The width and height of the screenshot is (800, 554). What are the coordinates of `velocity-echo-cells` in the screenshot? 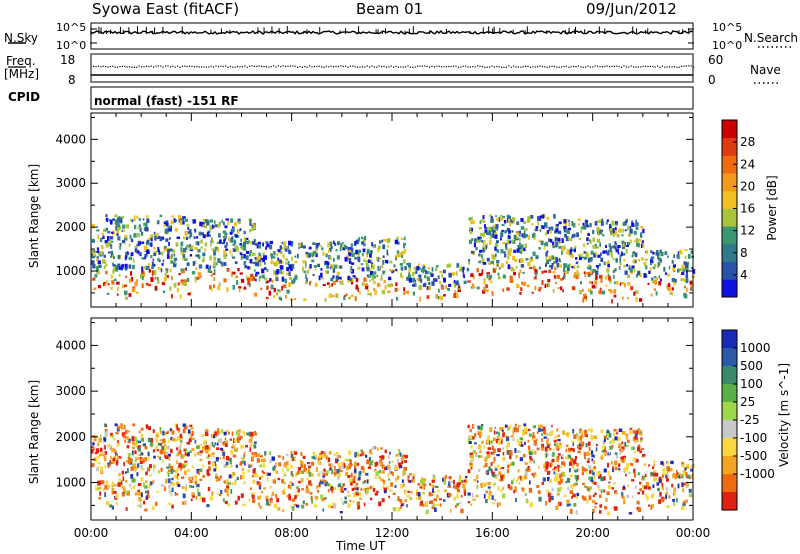 It's located at (393, 469).